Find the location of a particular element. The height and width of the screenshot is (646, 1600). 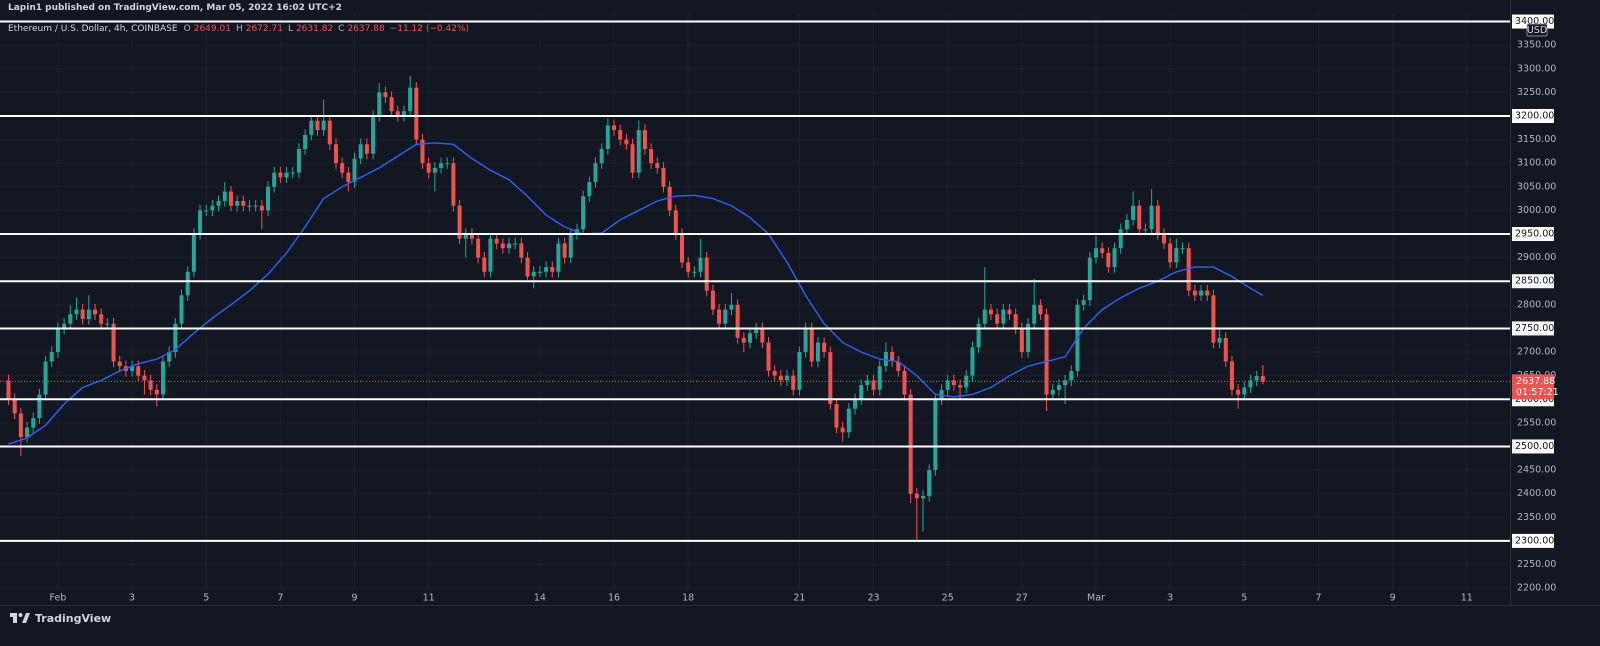

price-tag-countdown: 01:57:21 is located at coordinates (1537, 392).